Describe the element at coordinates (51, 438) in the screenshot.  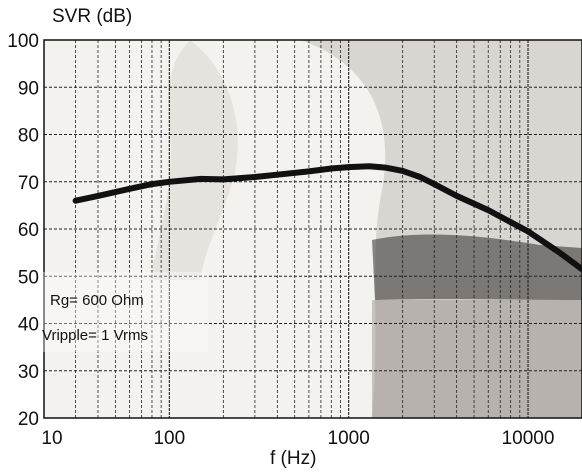
I see `x-tick-label: 10` at that location.